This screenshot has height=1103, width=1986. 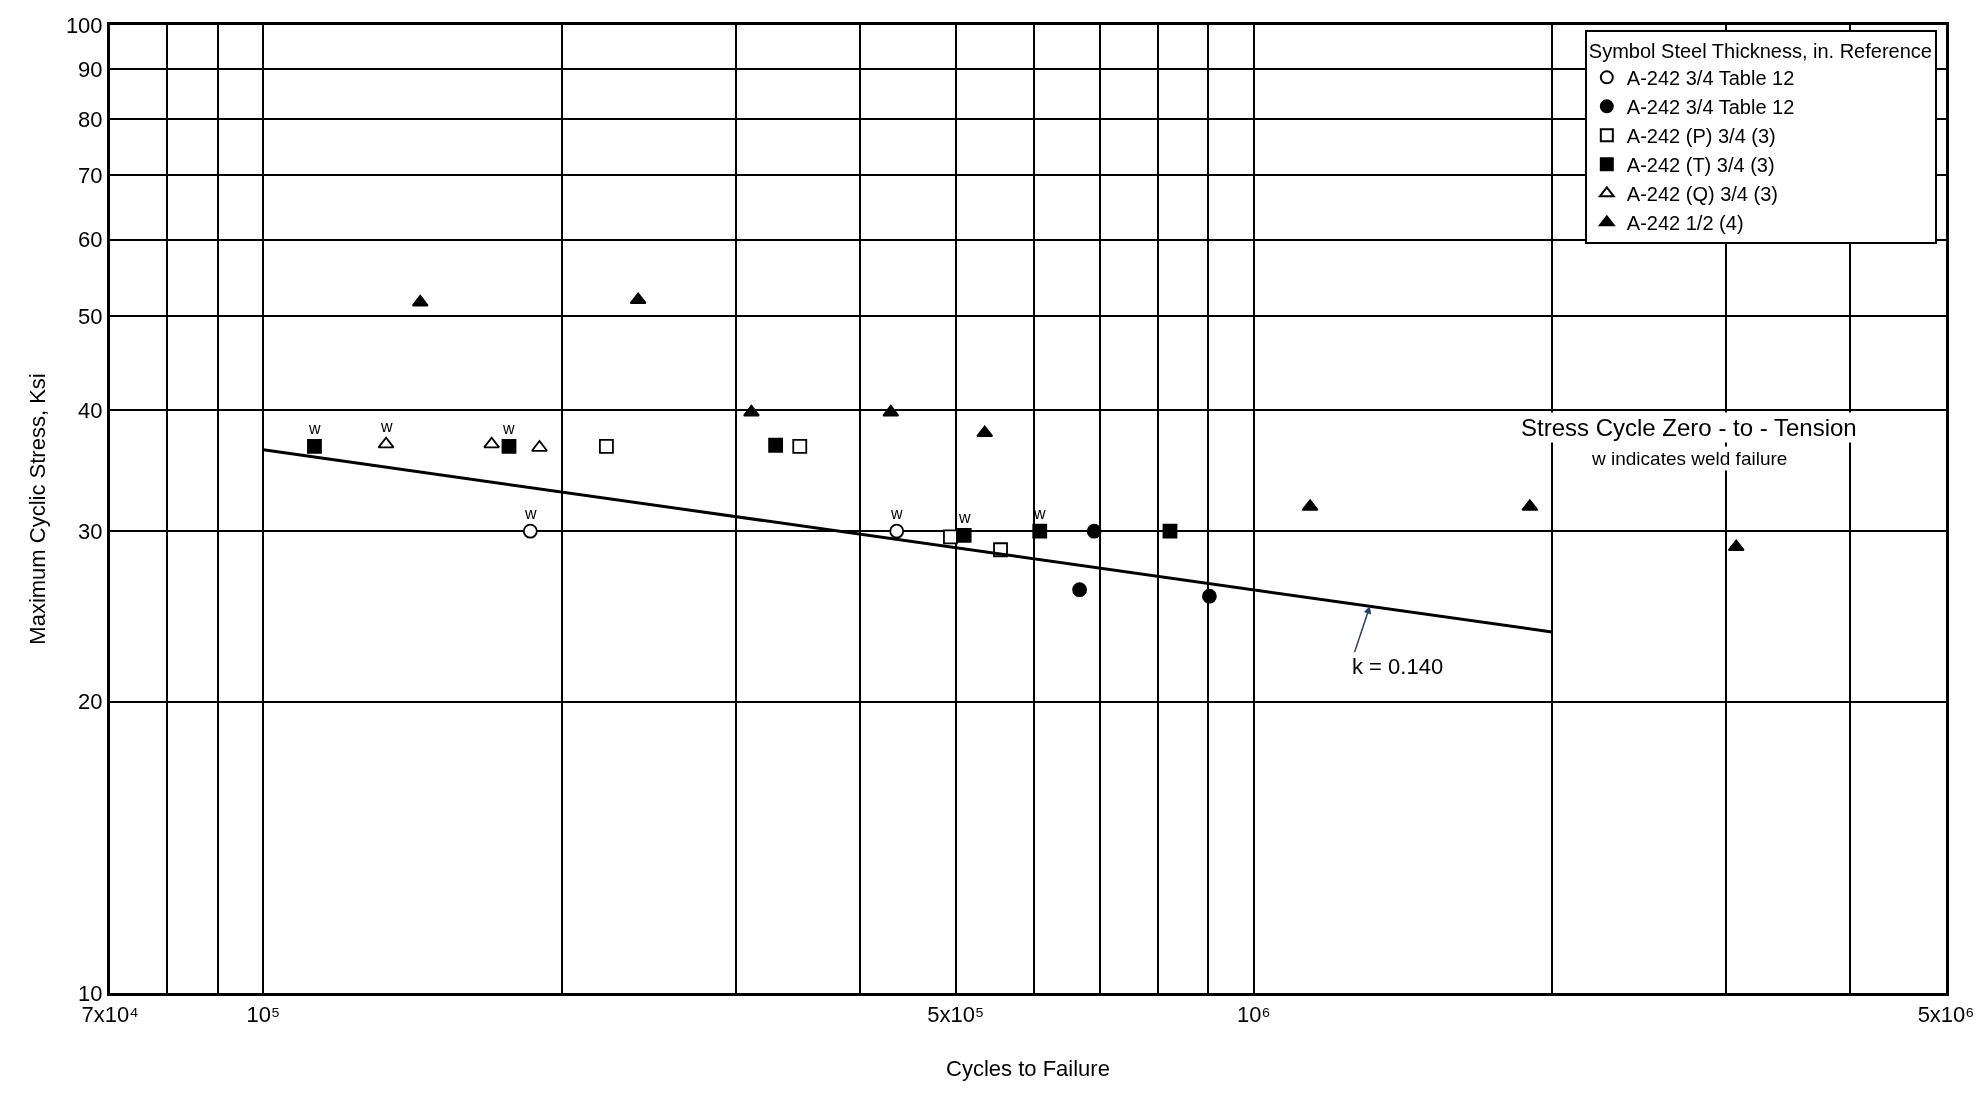 What do you see at coordinates (90, 69) in the screenshot?
I see `y-tick-label: 90` at bounding box center [90, 69].